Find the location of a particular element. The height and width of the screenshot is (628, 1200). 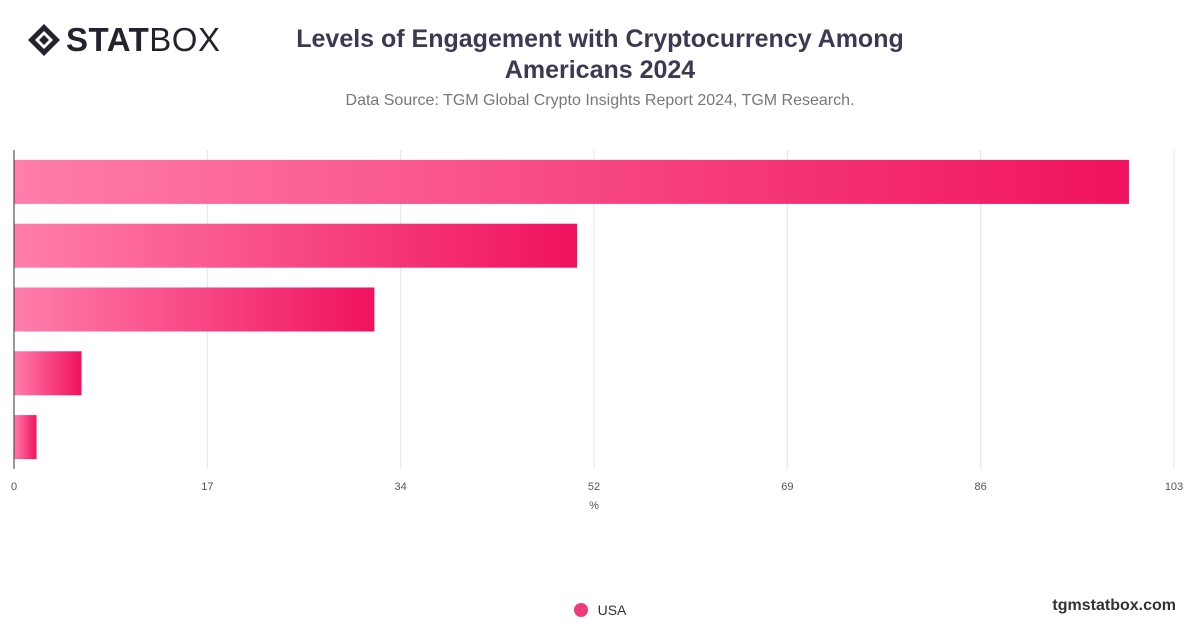

x-tick-label: 17 is located at coordinates (207, 487).